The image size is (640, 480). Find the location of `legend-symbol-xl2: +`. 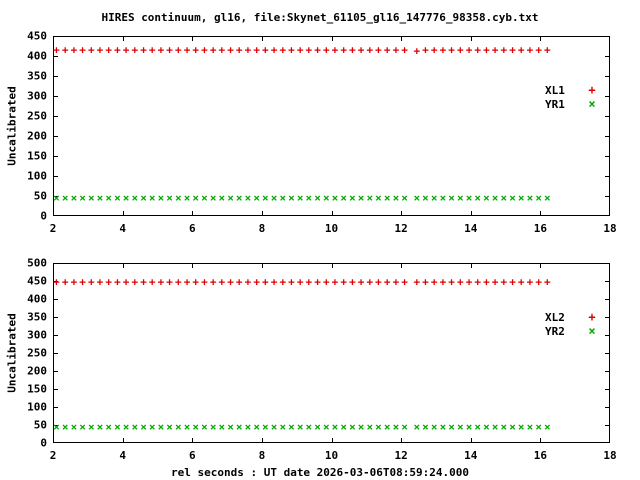

legend-symbol-xl2: + is located at coordinates (592, 317).